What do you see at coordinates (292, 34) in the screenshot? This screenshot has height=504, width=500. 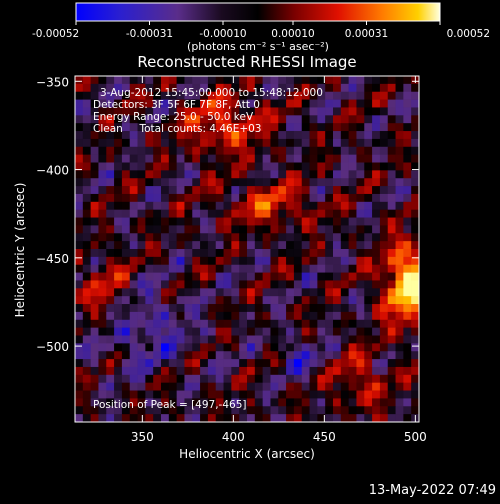 I see `colorbar-tick-label: 0.00010` at bounding box center [292, 34].